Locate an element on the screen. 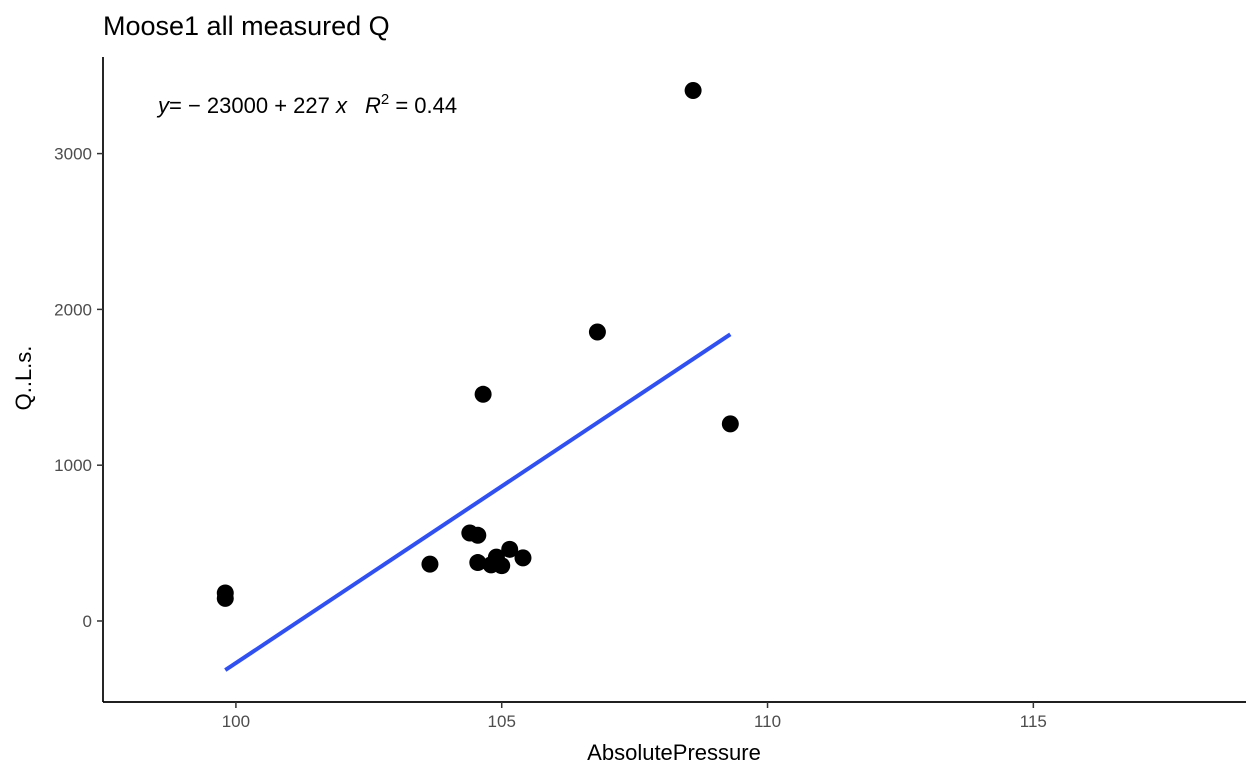 This screenshot has width=1259, height=783. x-tick-label: 105 is located at coordinates (502, 721).